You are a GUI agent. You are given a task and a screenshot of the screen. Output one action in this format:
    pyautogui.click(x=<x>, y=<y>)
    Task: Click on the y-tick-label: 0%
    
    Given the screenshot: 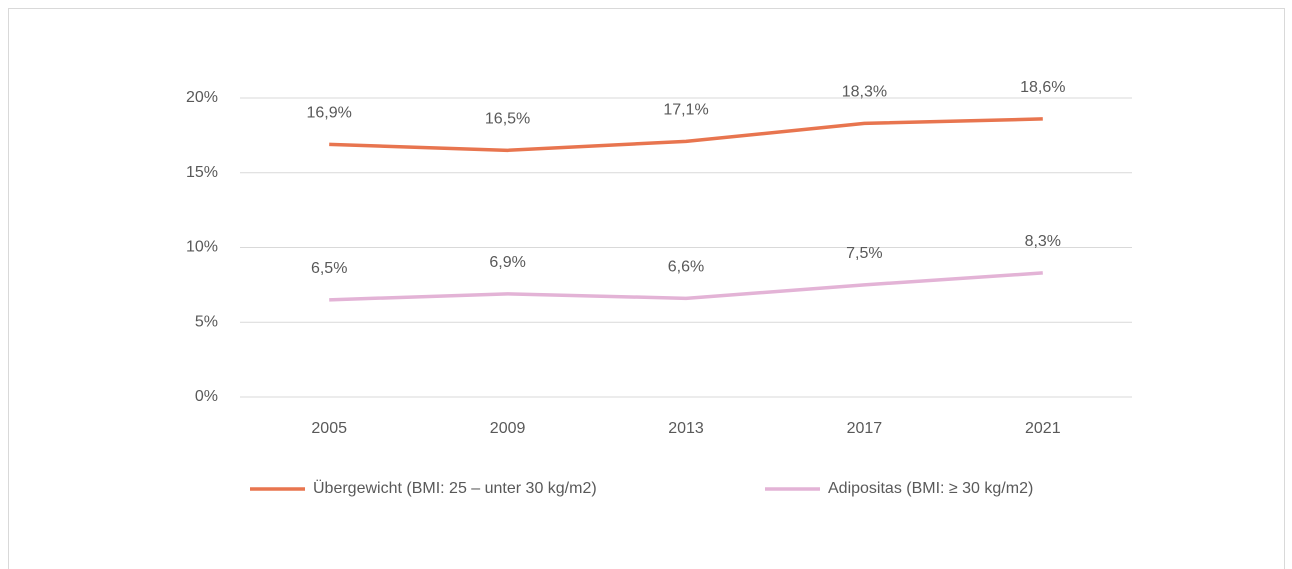 What is the action you would take?
    pyautogui.click(x=206, y=396)
    